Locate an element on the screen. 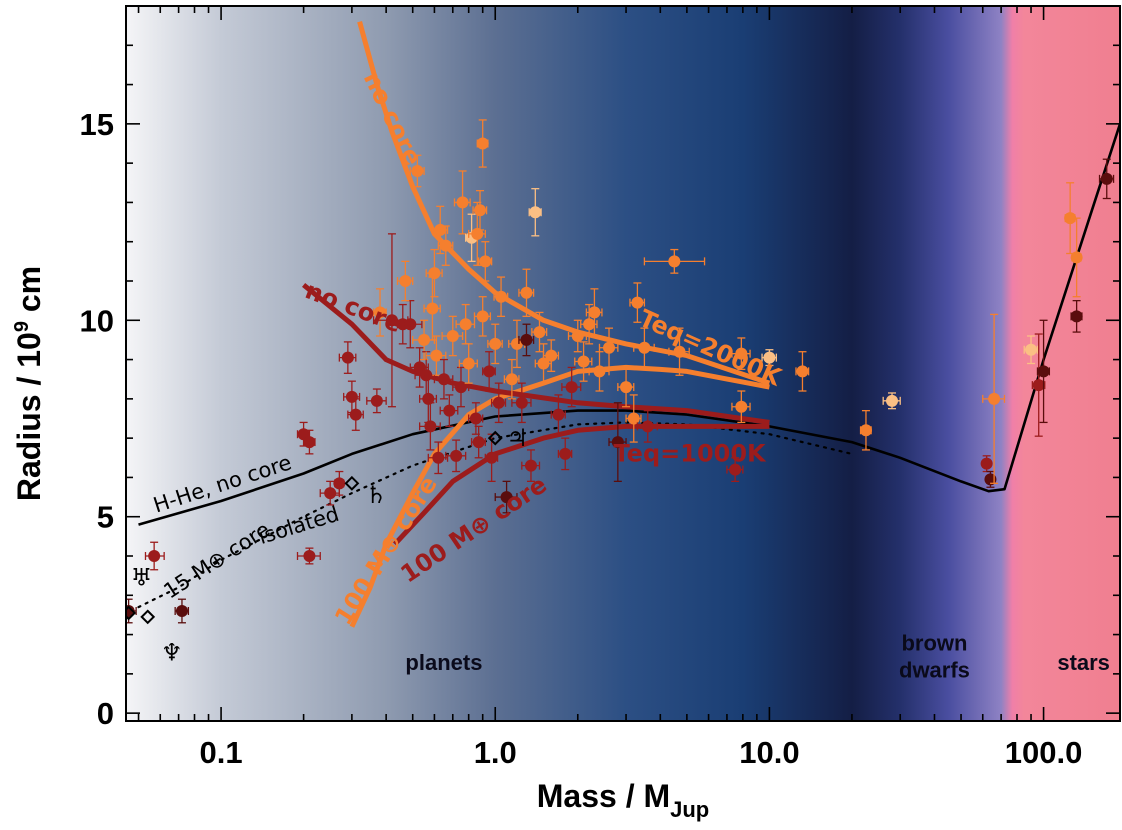 The image size is (1122, 830). region-label-line: stars is located at coordinates (1083, 662).